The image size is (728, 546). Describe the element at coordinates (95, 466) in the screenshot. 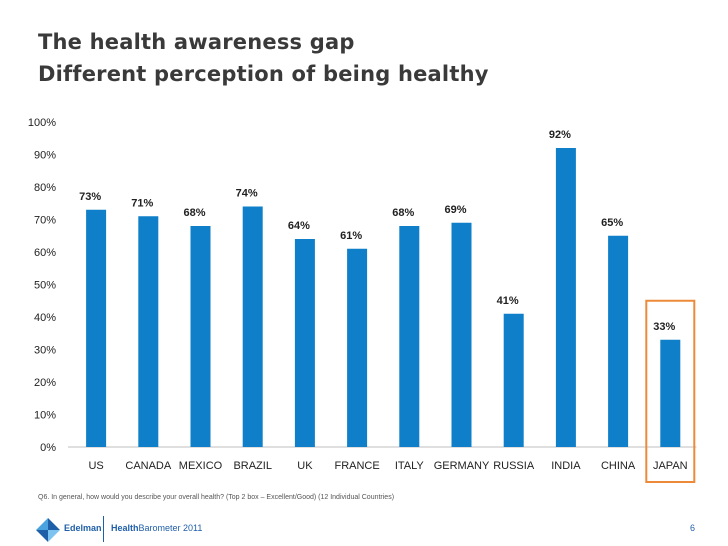

I see `x-tick-label-us: US` at that location.